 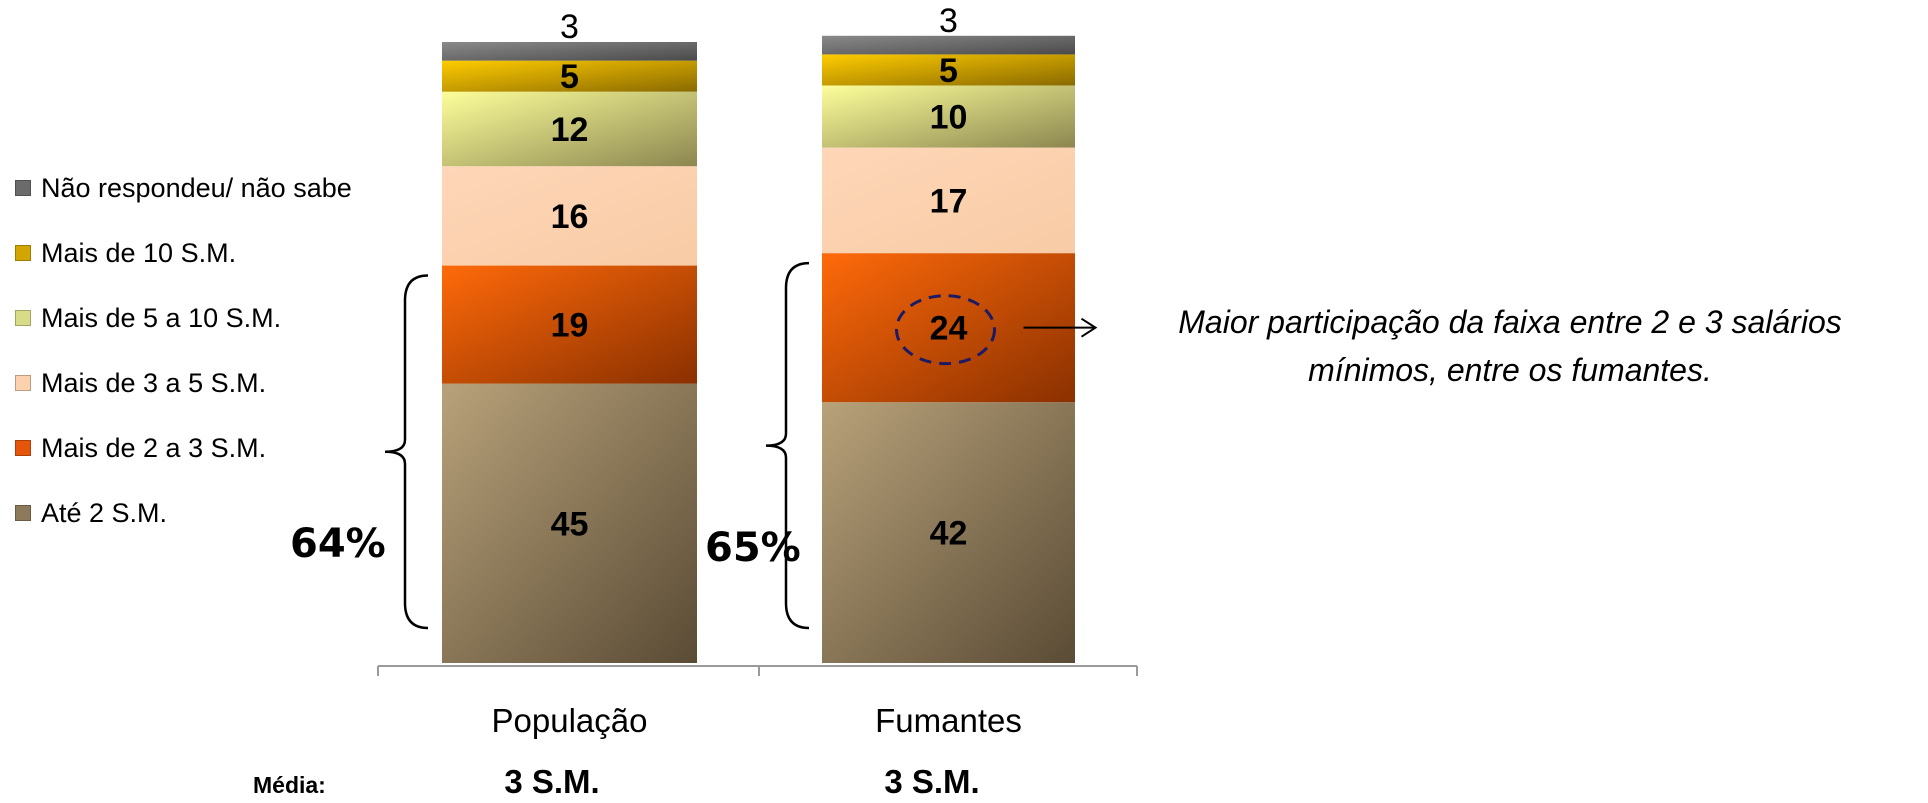 I want to click on bar-populacao-nao-respondeu-nao-sabe, so click(x=569, y=51).